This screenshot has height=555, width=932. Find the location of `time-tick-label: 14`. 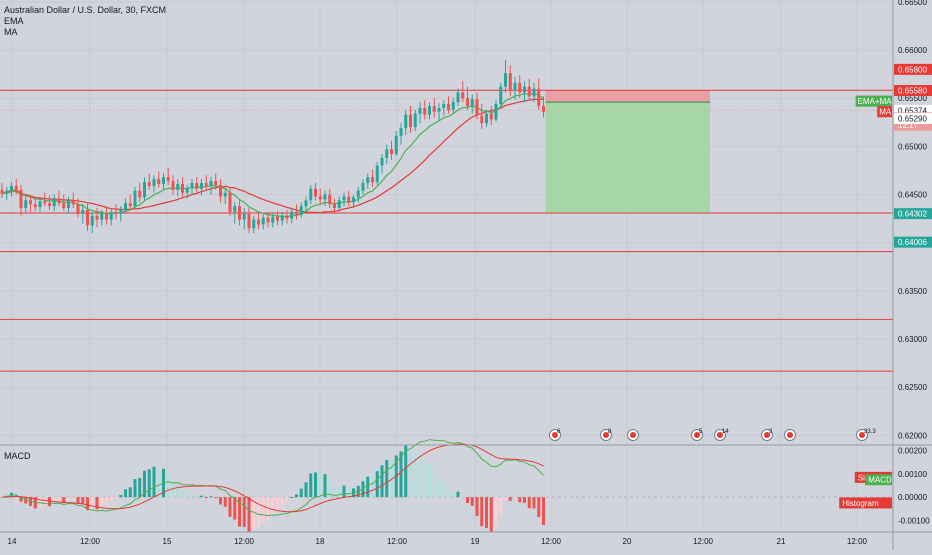

time-tick-label: 14 is located at coordinates (12, 541).